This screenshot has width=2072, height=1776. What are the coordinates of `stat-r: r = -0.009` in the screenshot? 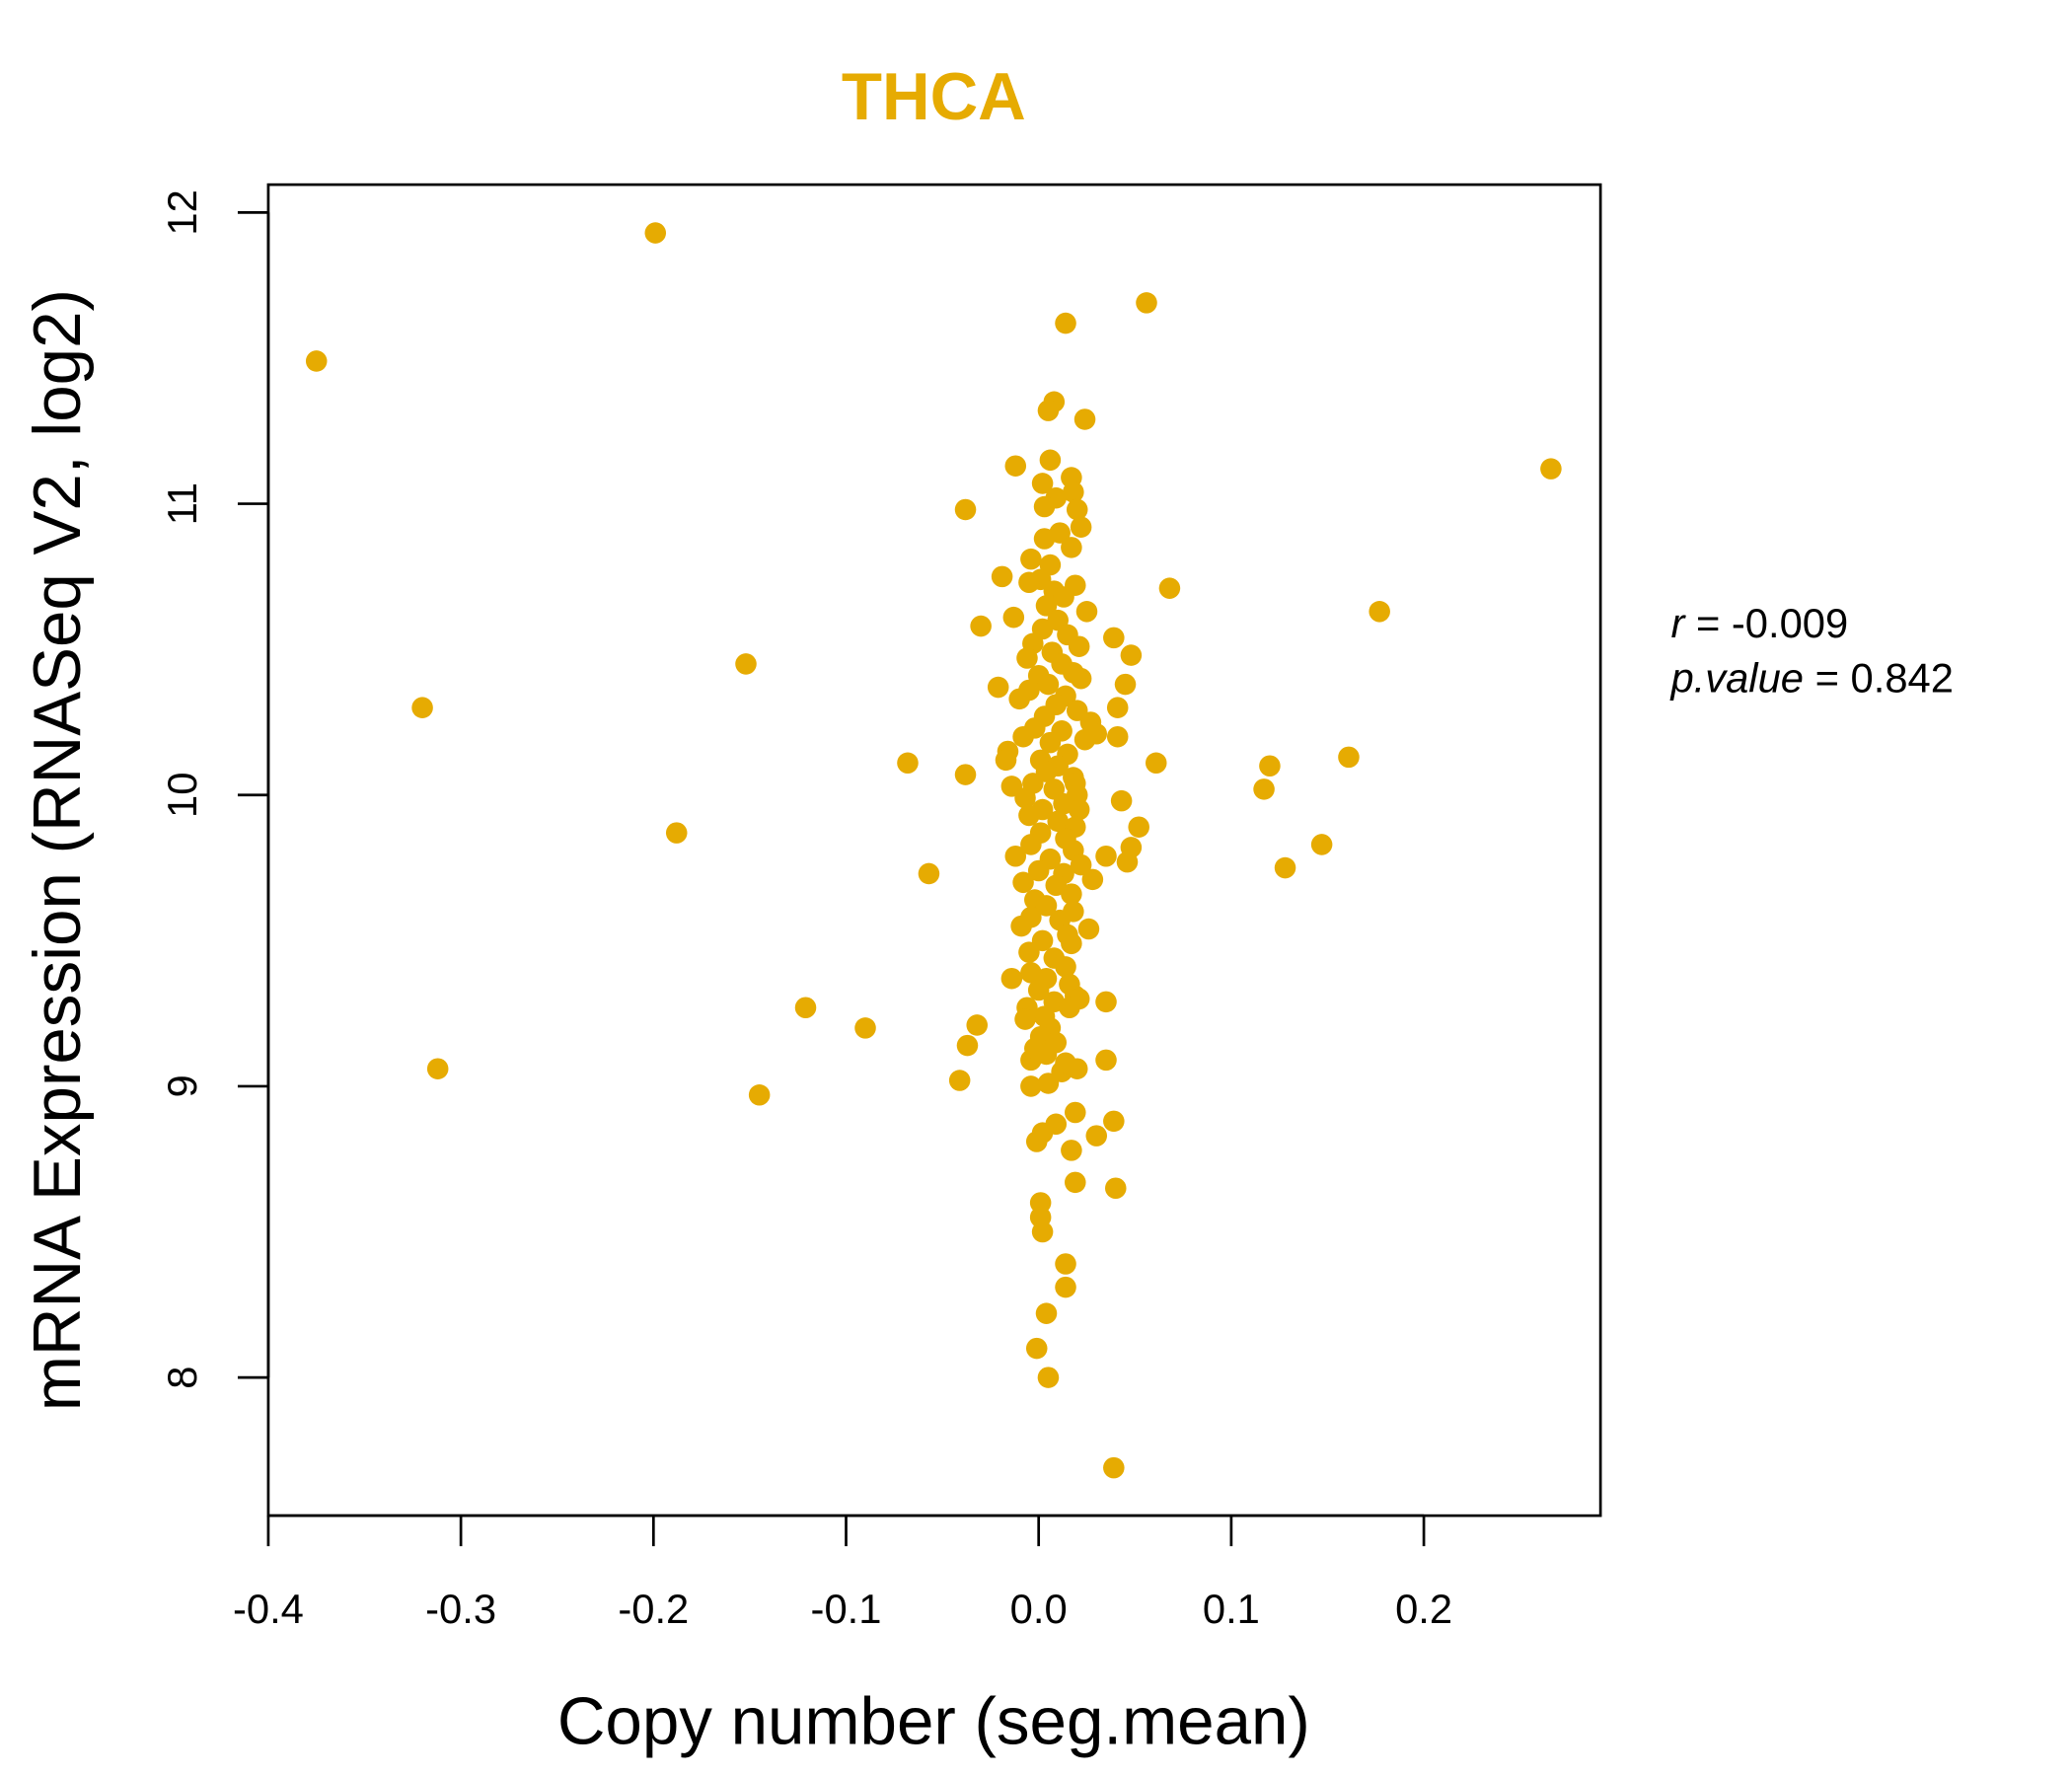 It's located at (1759, 623).